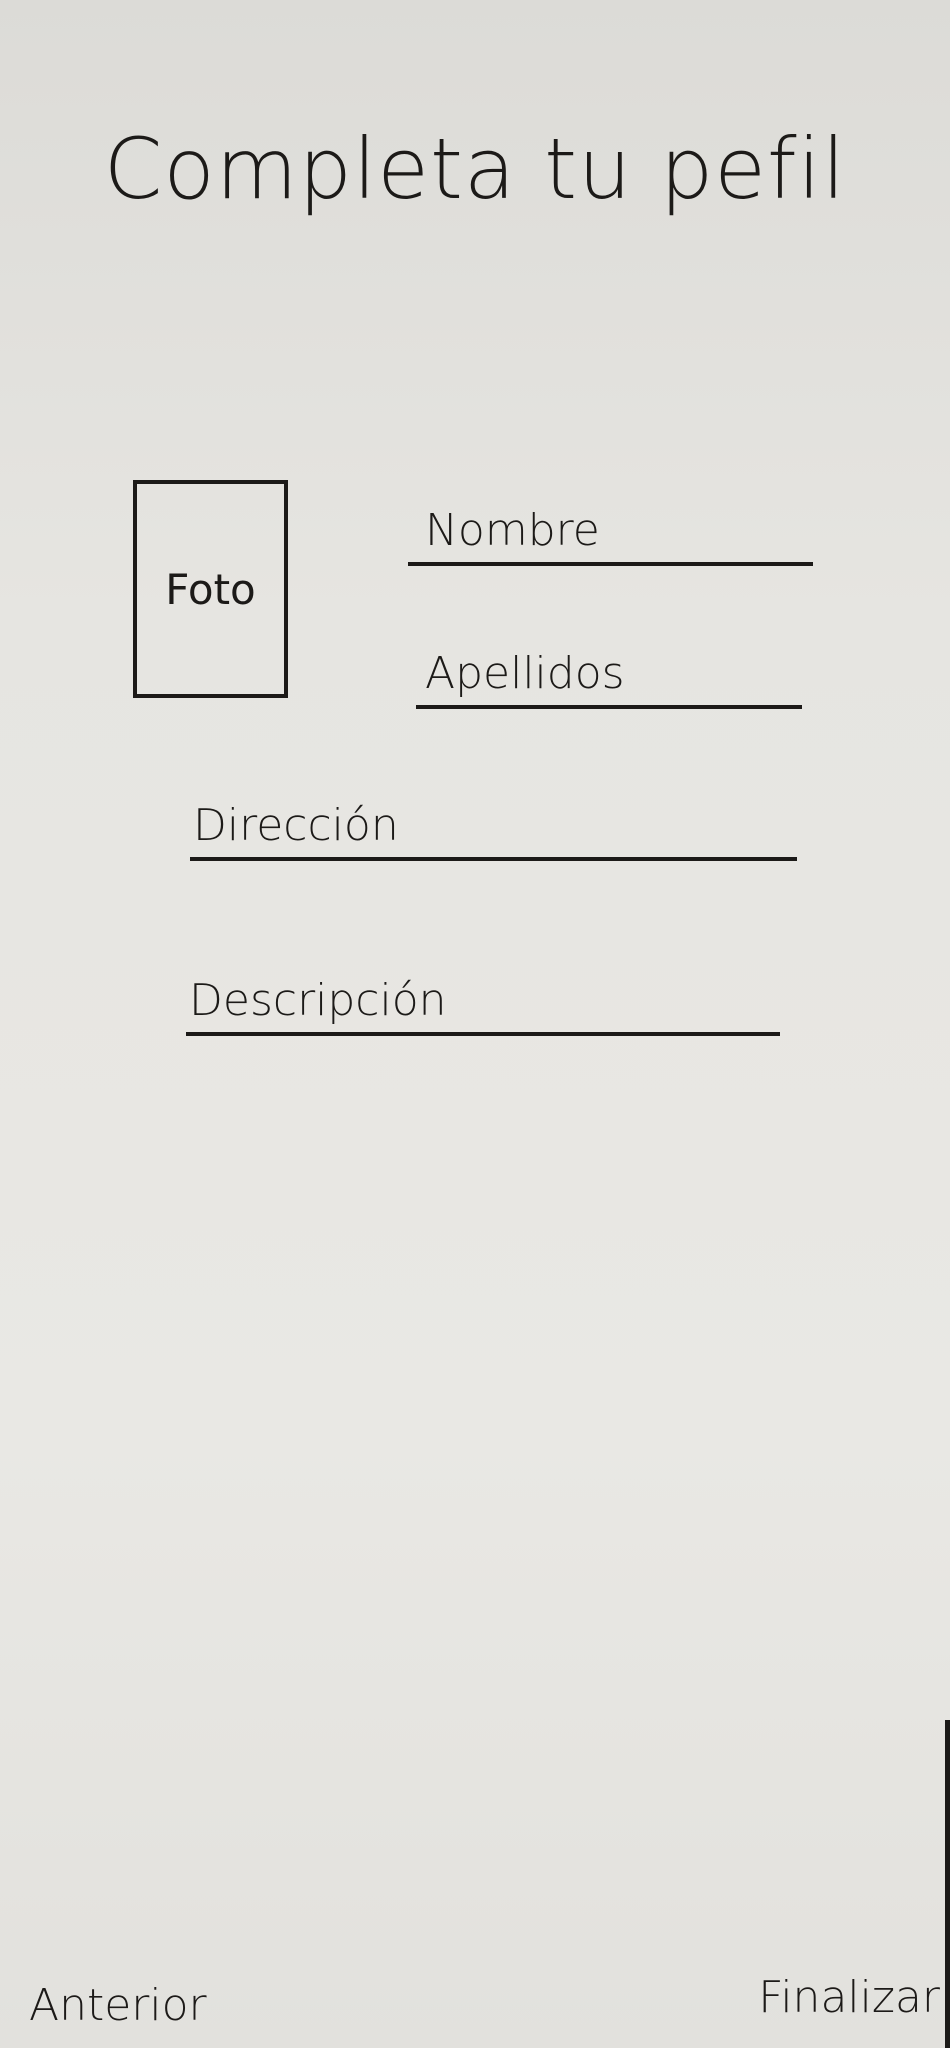 The image size is (950, 2048). Describe the element at coordinates (118, 2005) in the screenshot. I see `back-button: Anterior` at that location.